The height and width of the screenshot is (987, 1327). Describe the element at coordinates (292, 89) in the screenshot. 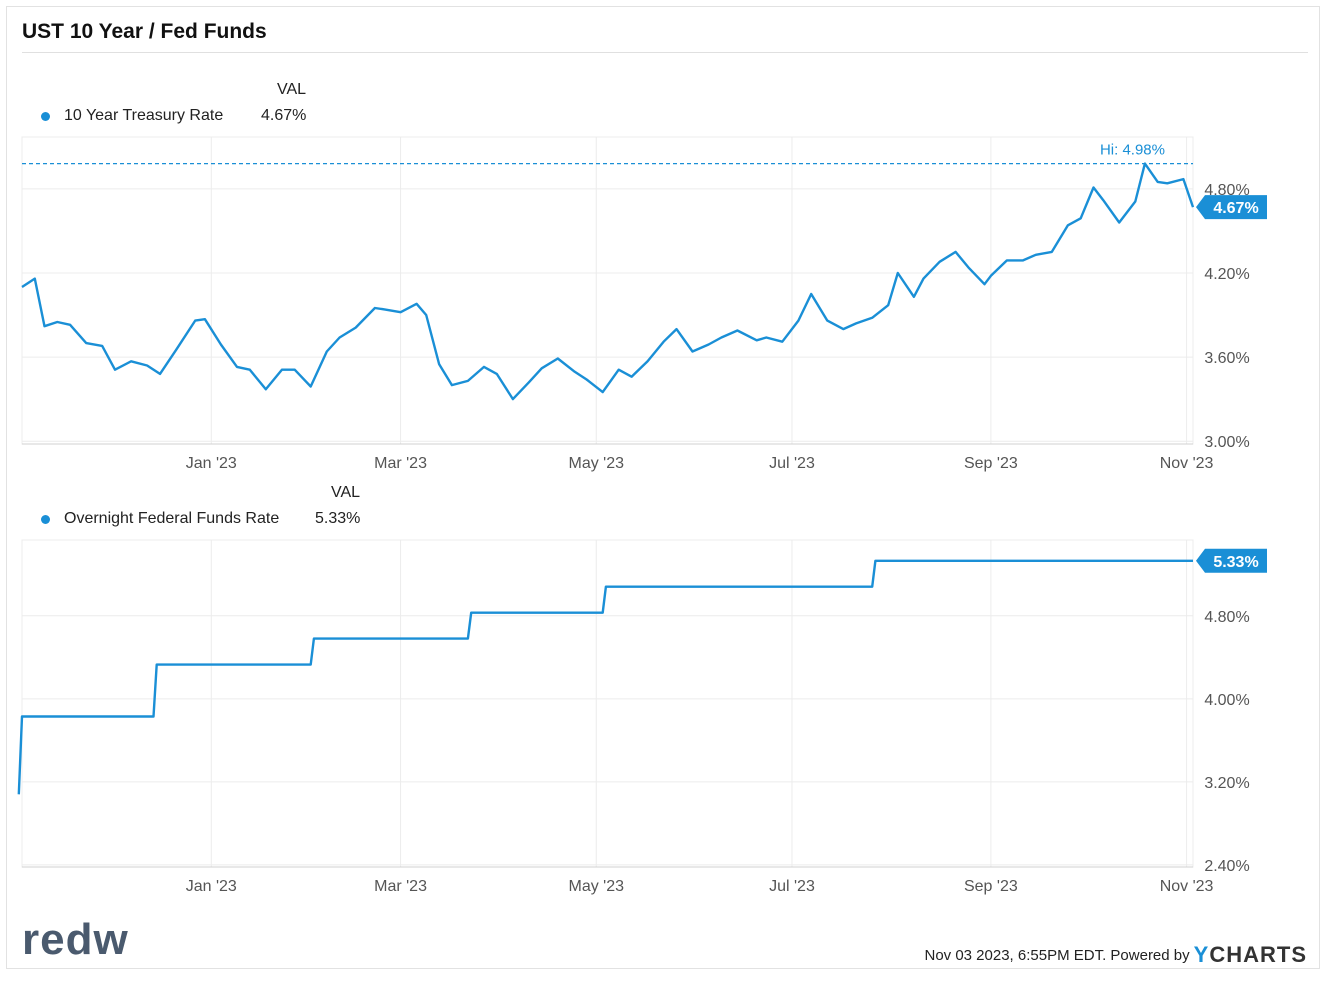

I see `legend-header-1: VAL` at that location.